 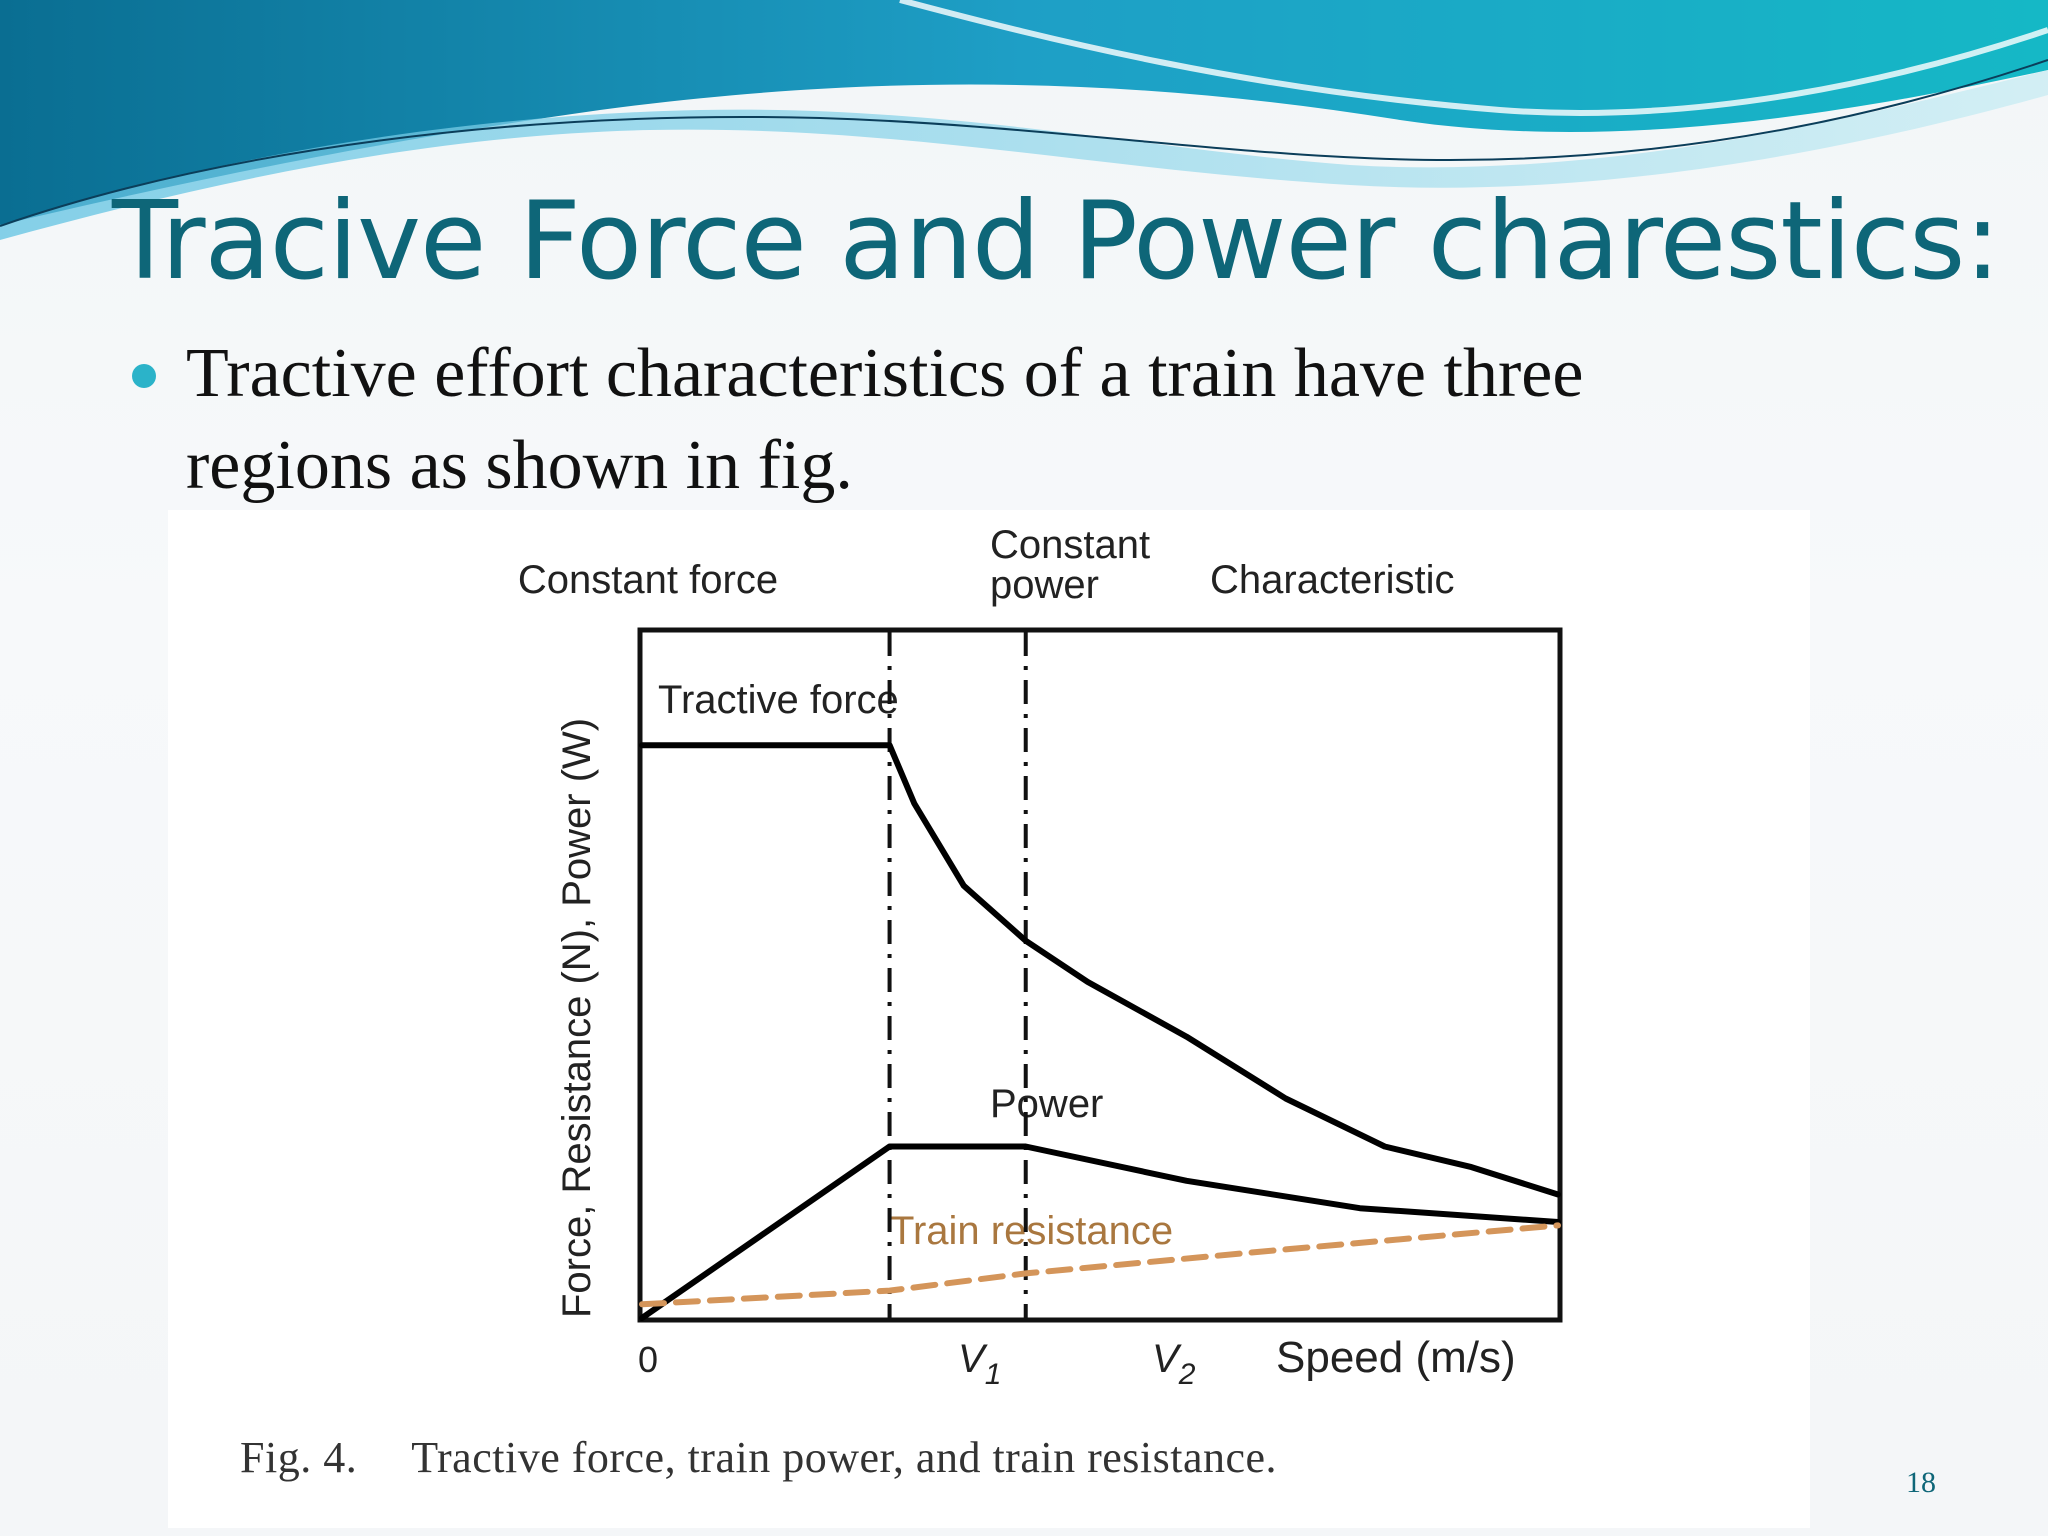 I want to click on bullet-point-icon, so click(x=144, y=376).